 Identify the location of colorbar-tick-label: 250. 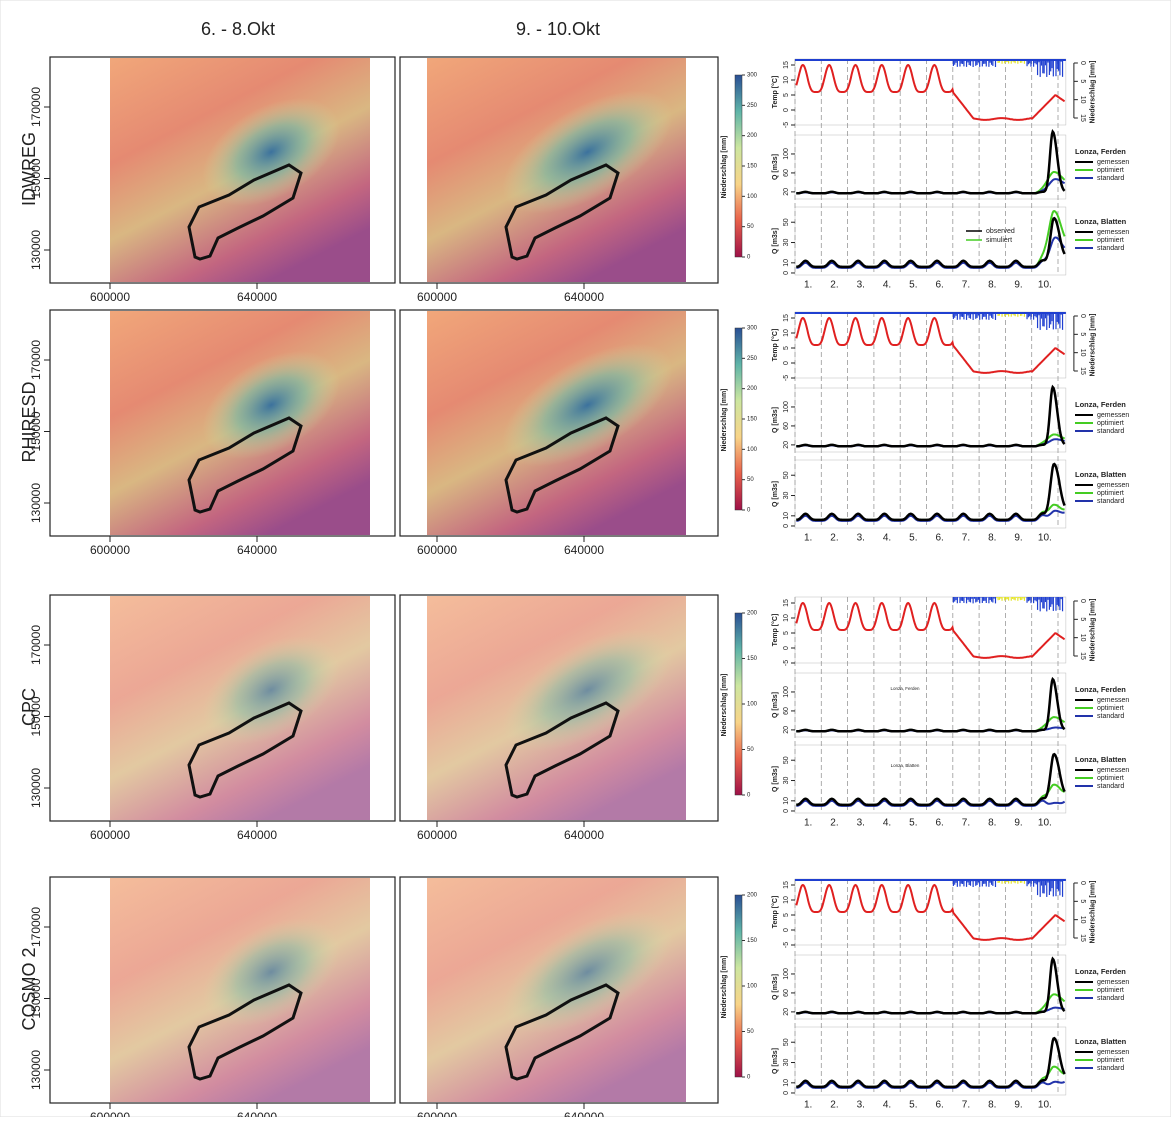
(752, 359).